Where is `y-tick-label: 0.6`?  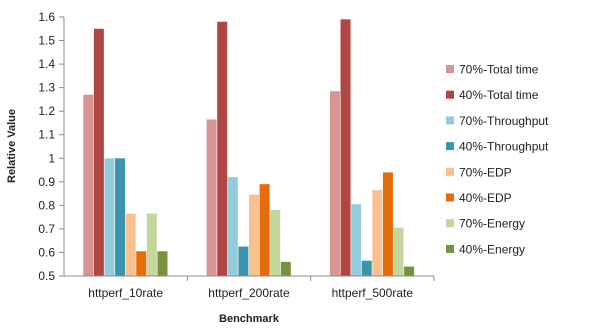 y-tick-label: 0.6 is located at coordinates (46, 252).